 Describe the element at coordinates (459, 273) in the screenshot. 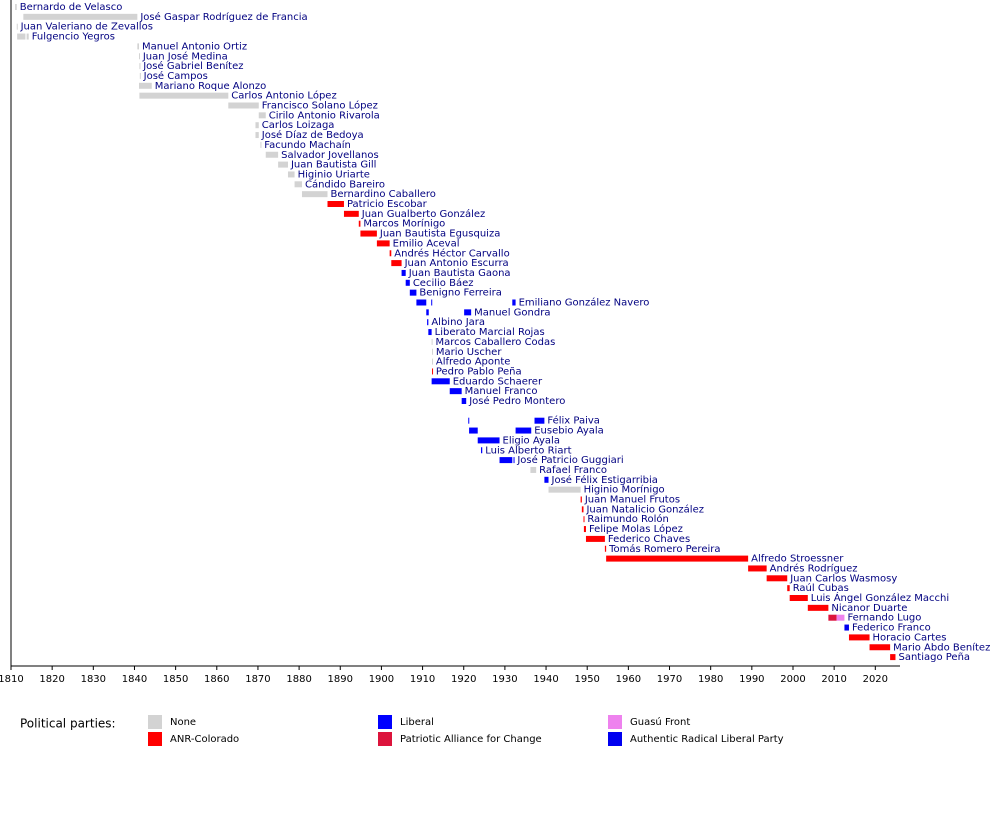

I see `president-name: Juan Bautista Gaona` at that location.